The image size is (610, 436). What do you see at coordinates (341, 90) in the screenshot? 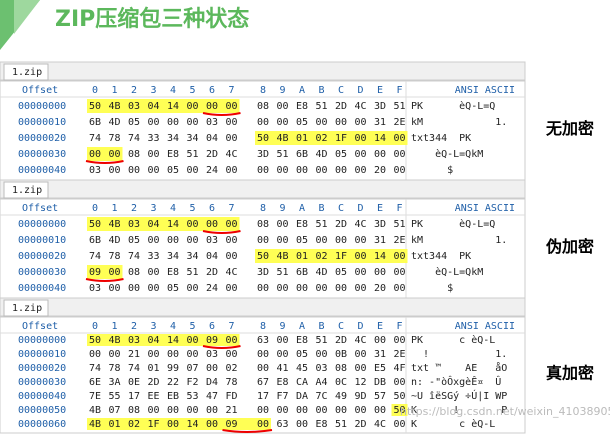
I see `column-header: C` at bounding box center [341, 90].